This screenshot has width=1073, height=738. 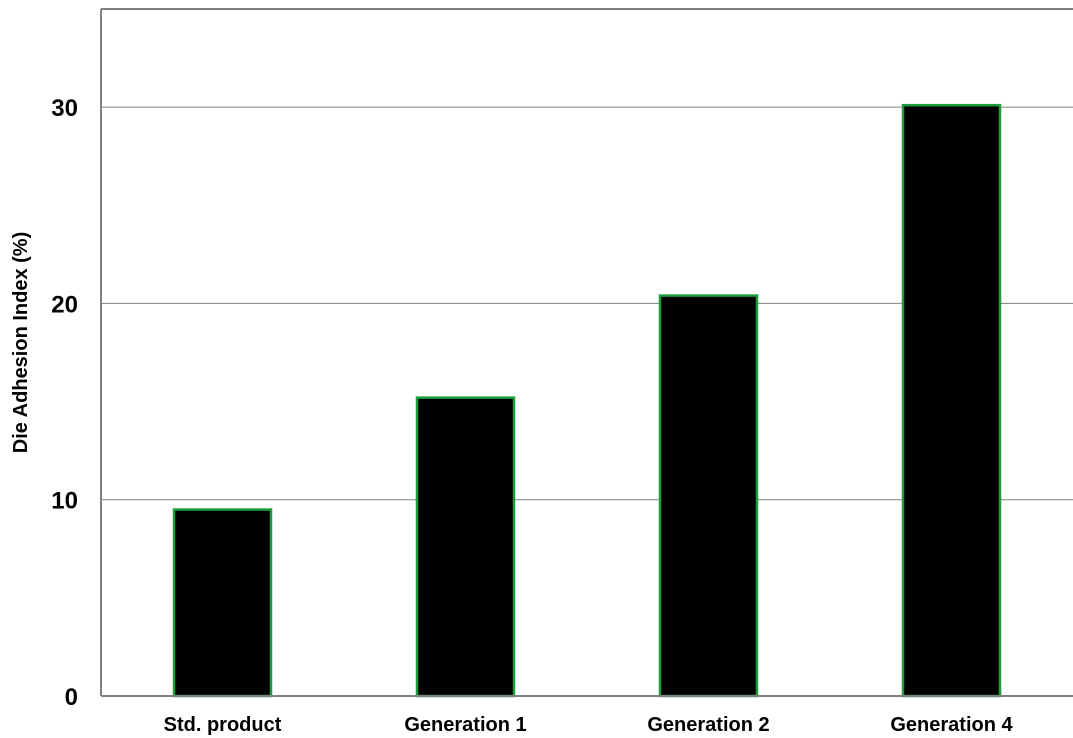 What do you see at coordinates (708, 725) in the screenshot?
I see `x-category-label: Generation 2` at bounding box center [708, 725].